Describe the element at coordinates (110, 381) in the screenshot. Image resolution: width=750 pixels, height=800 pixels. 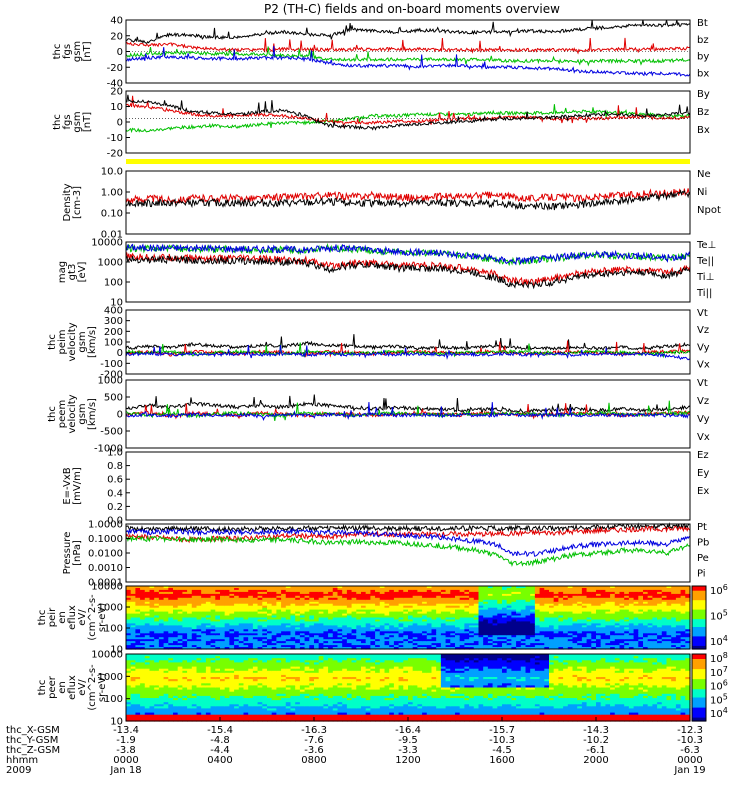
I see `y-tick-label: 1000` at that location.